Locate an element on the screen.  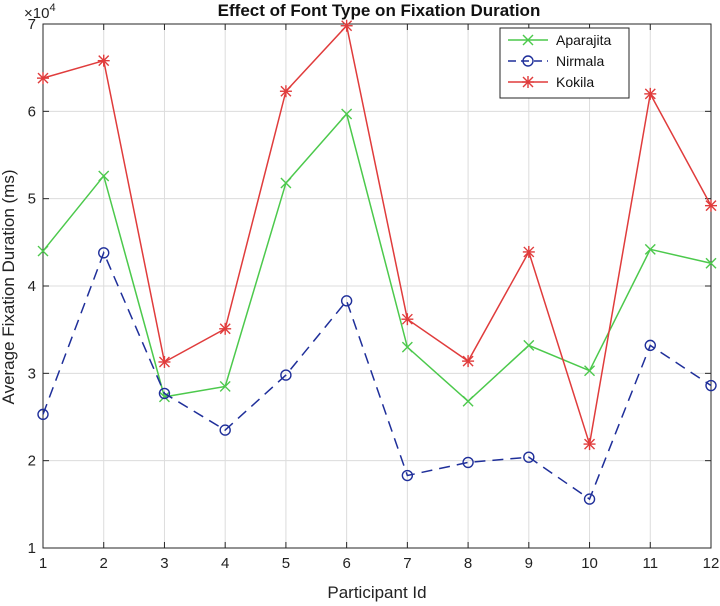
legend-item: Aparajita is located at coordinates (559, 40).